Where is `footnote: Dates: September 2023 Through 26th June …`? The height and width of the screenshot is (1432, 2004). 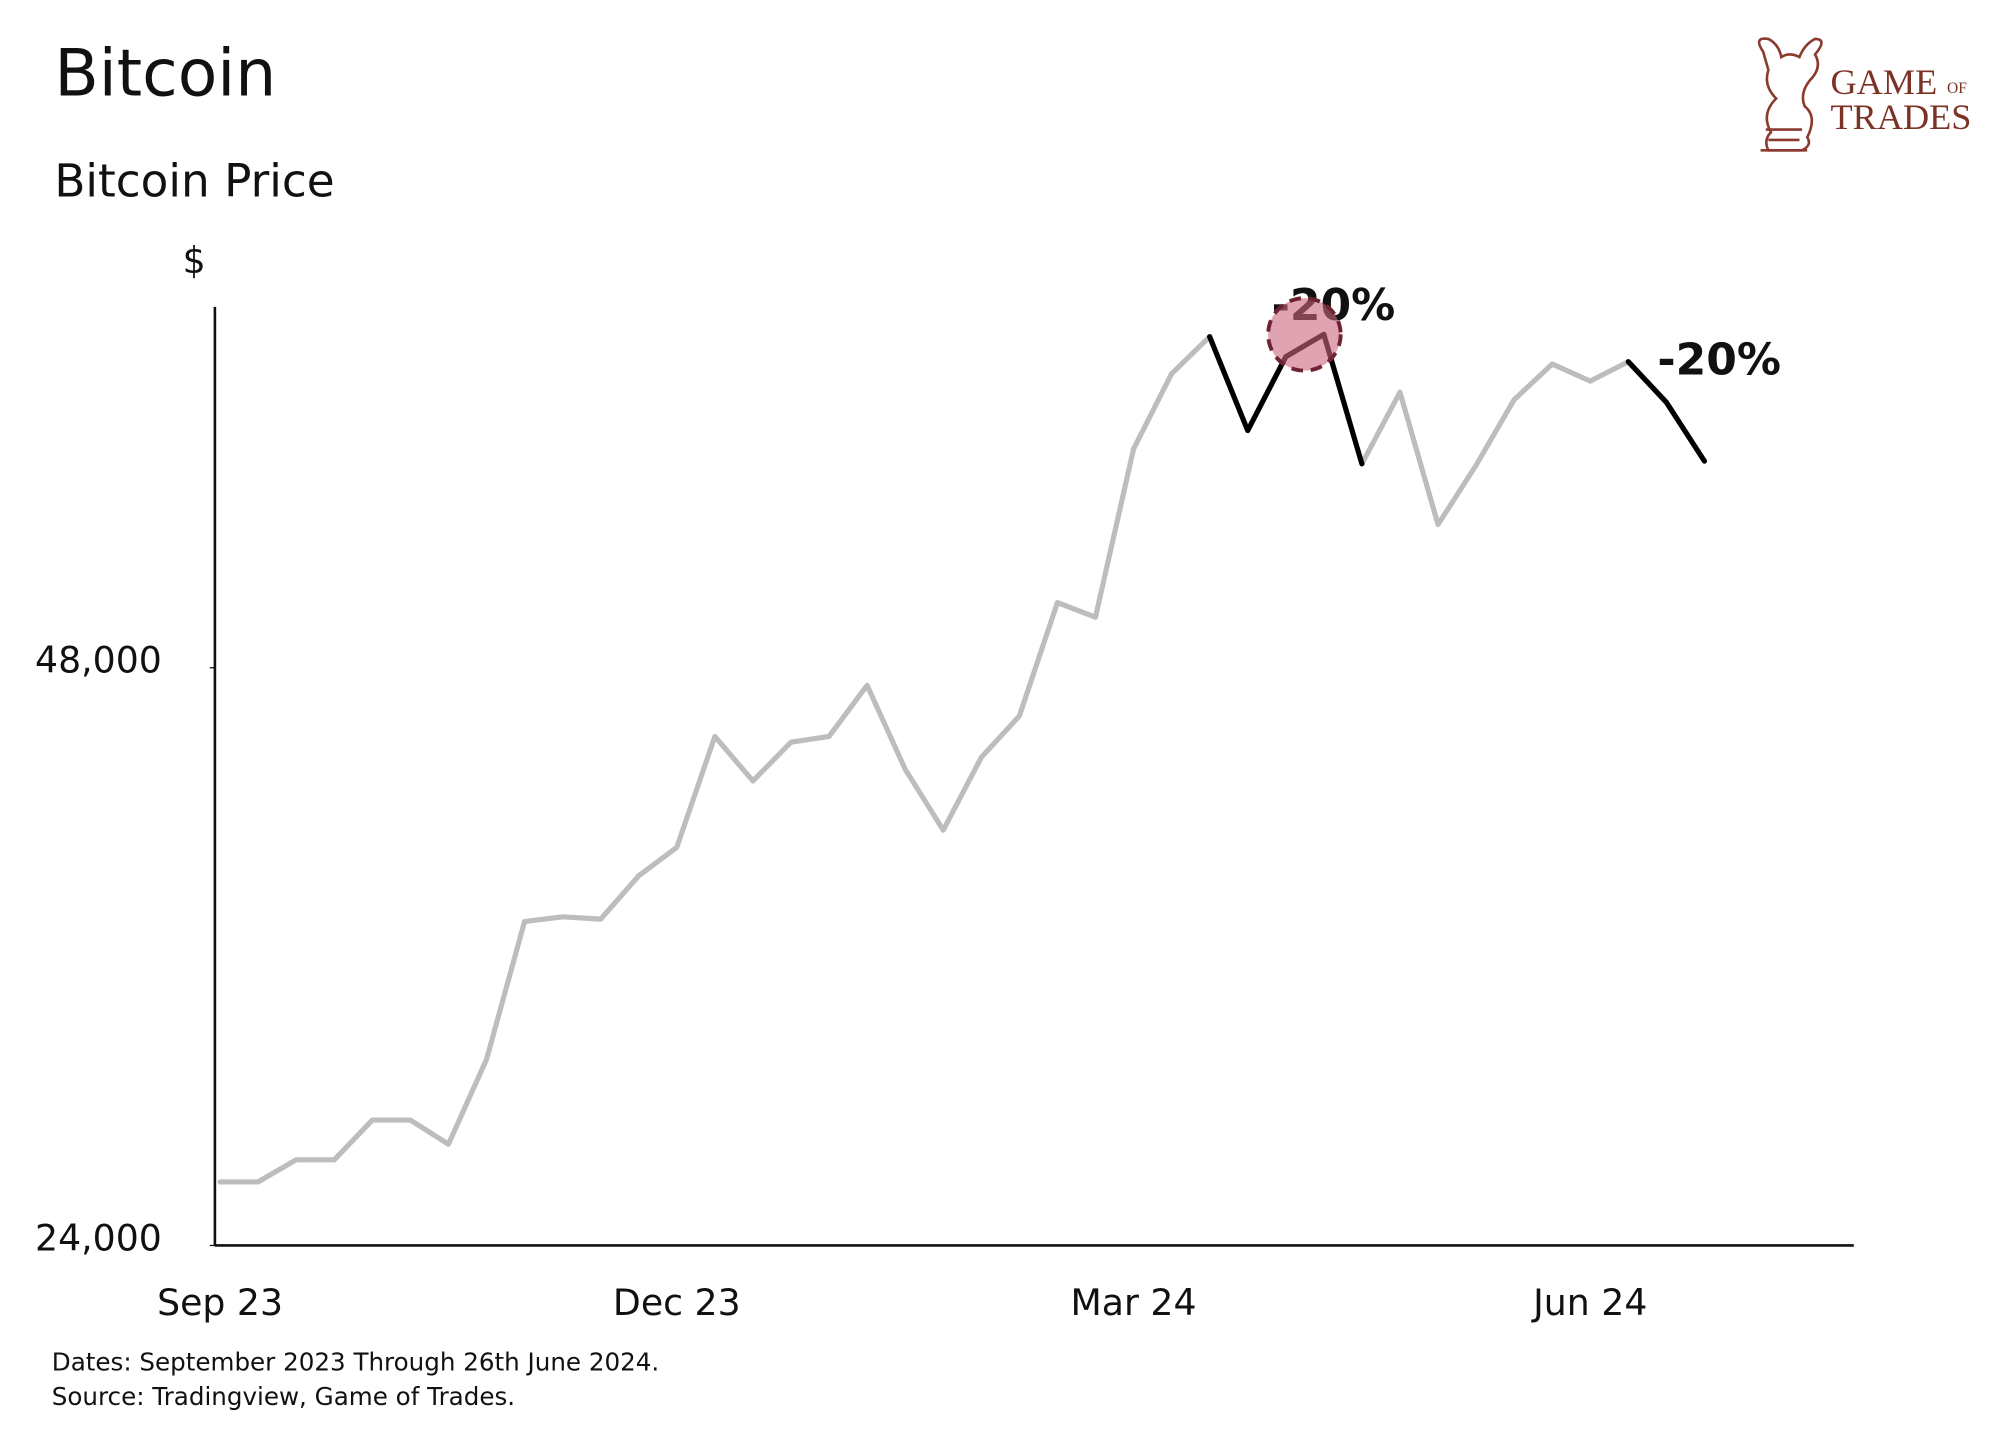 footnote: Dates: September 2023 Through 26th June … is located at coordinates (355, 1361).